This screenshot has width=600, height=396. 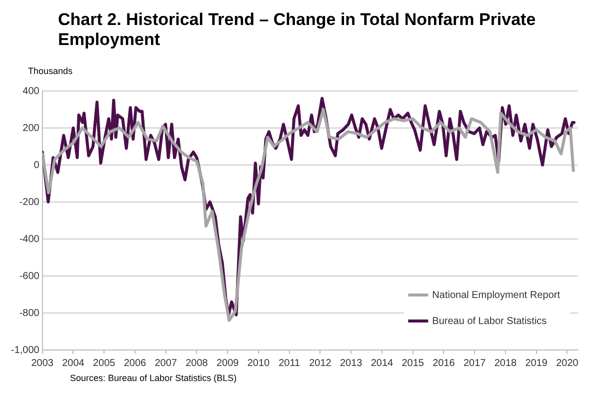 I want to click on source-note: Sources: Bureau of Labor Statistics (BLS), so click(x=153, y=378).